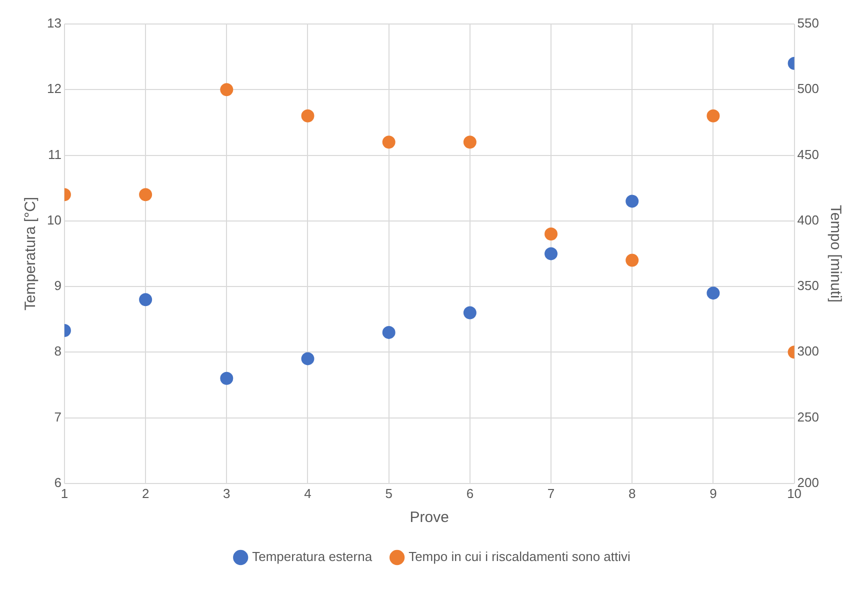 The image size is (866, 590). Describe the element at coordinates (808, 286) in the screenshot. I see `y2-tick-label: 350` at that location.